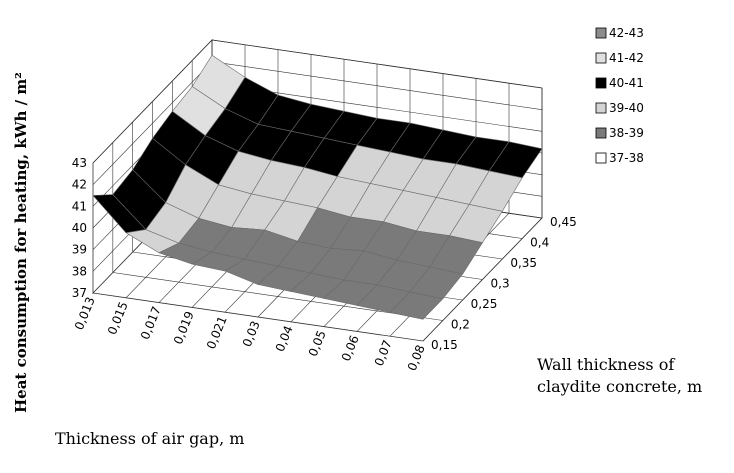  Describe the element at coordinates (79, 185) in the screenshot. I see `z-tick-label: 42` at that location.